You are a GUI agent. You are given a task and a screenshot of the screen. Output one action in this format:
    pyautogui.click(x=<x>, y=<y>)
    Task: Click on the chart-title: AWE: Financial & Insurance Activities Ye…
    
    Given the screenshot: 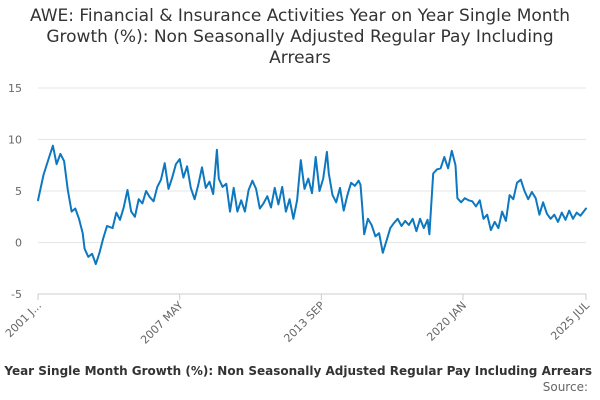 What is the action you would take?
    pyautogui.click(x=300, y=37)
    